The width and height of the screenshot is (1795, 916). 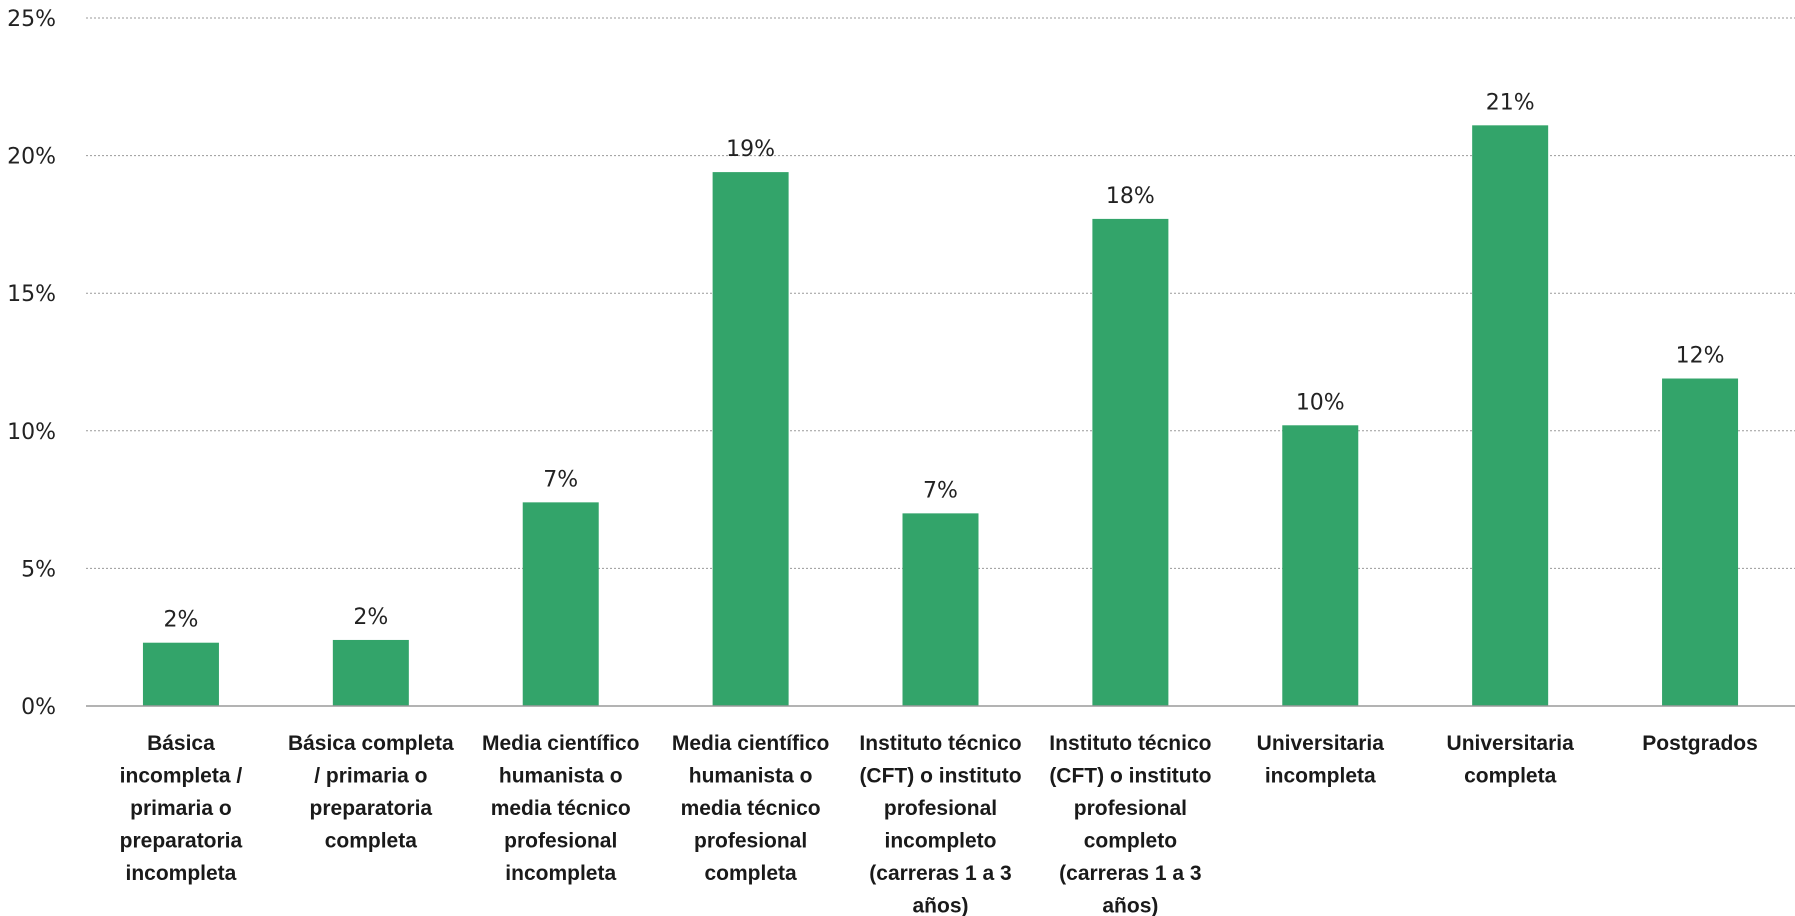 What do you see at coordinates (31, 432) in the screenshot?
I see `y-tick-label: 10%` at bounding box center [31, 432].